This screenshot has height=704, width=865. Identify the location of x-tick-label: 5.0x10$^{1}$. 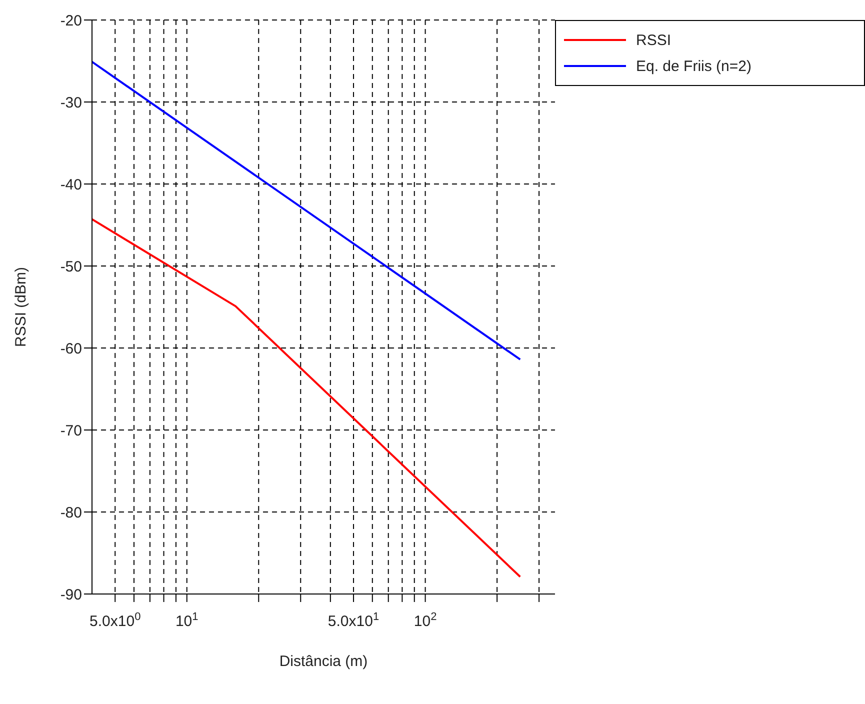
(354, 620).